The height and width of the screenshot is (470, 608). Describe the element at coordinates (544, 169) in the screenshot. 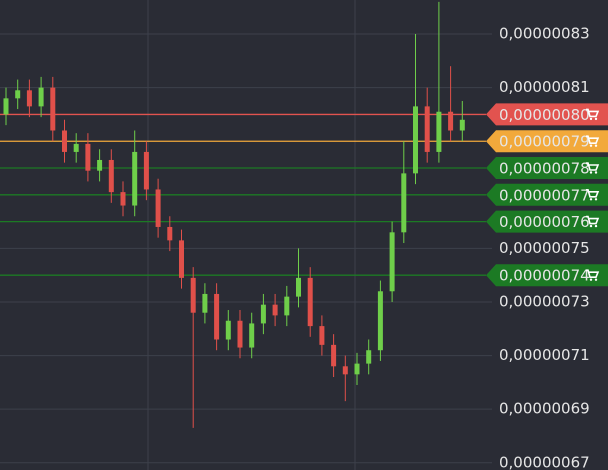

I see `price-tag-label: 0,00000078` at that location.